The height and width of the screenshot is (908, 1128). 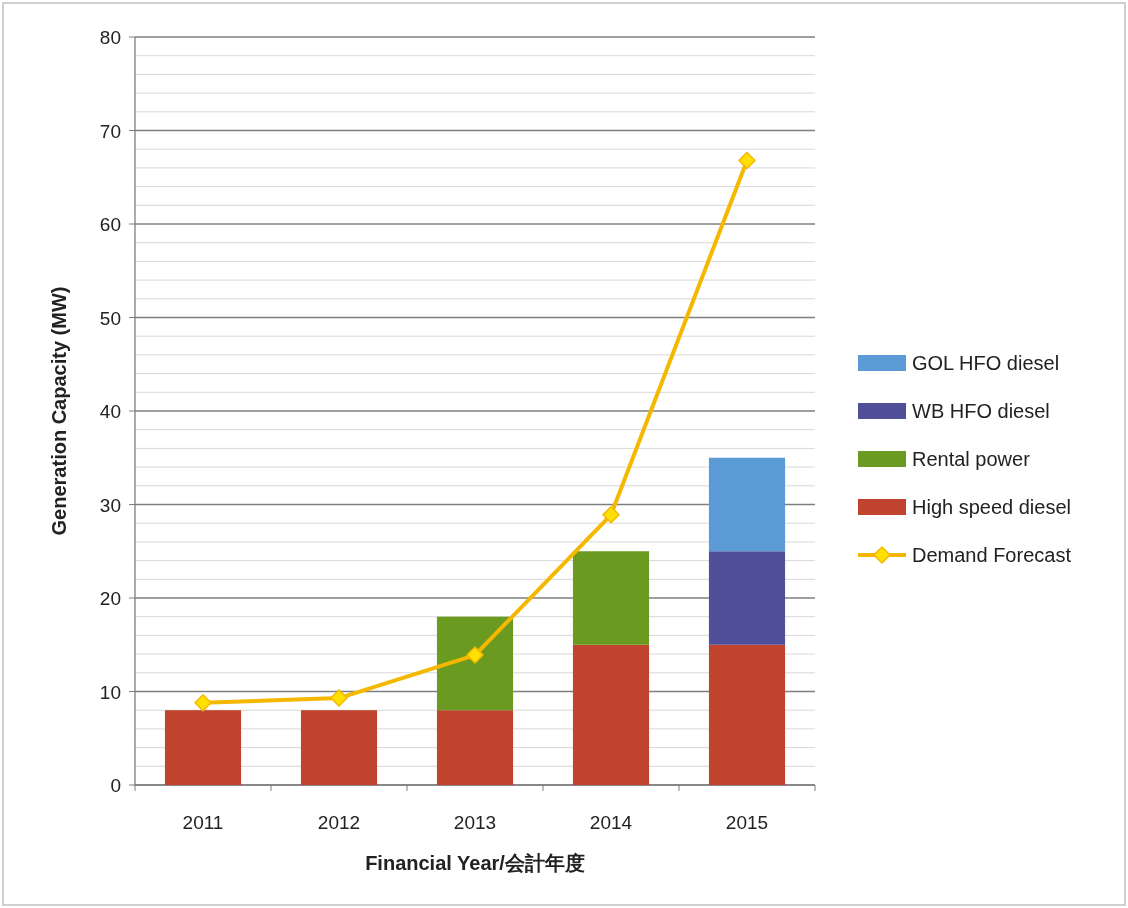 What do you see at coordinates (110, 131) in the screenshot?
I see `y-tick-label: 70` at bounding box center [110, 131].